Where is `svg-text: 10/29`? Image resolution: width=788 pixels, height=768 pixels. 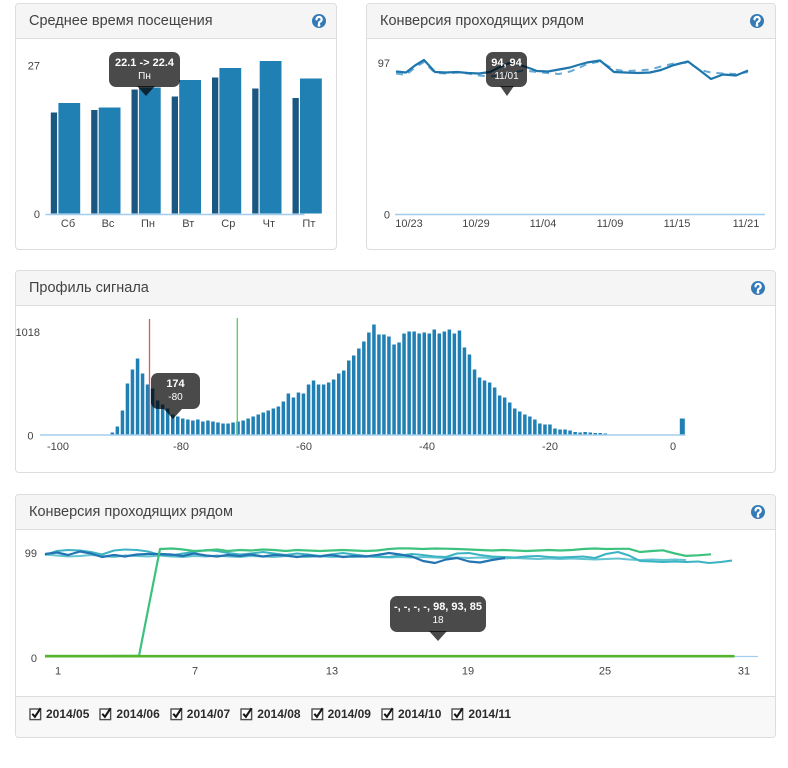
svg-text: 10/29 is located at coordinates (476, 224).